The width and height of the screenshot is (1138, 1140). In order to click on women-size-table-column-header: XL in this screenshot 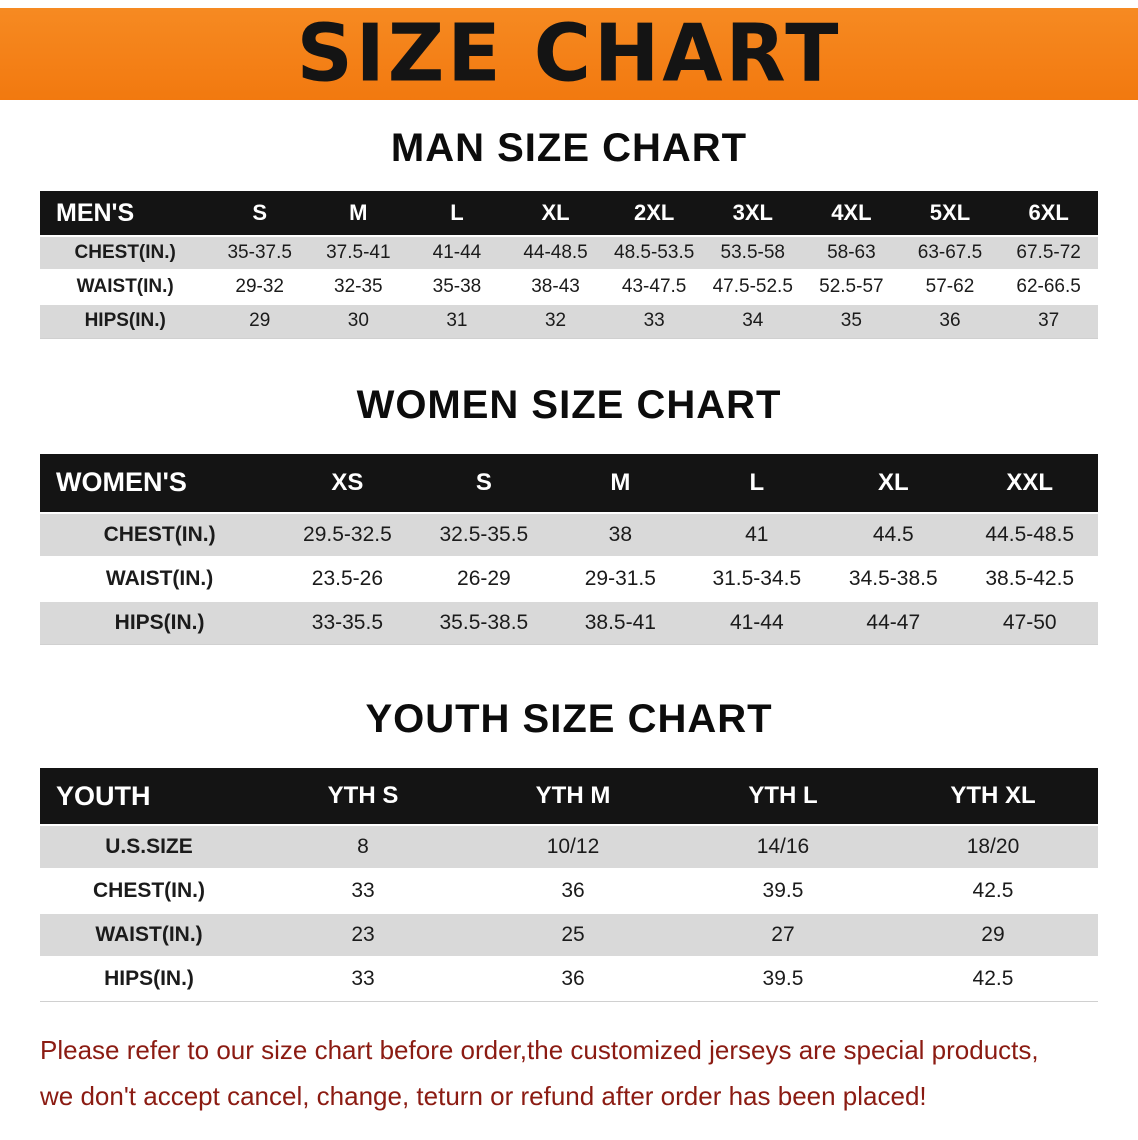, I will do `click(893, 483)`.